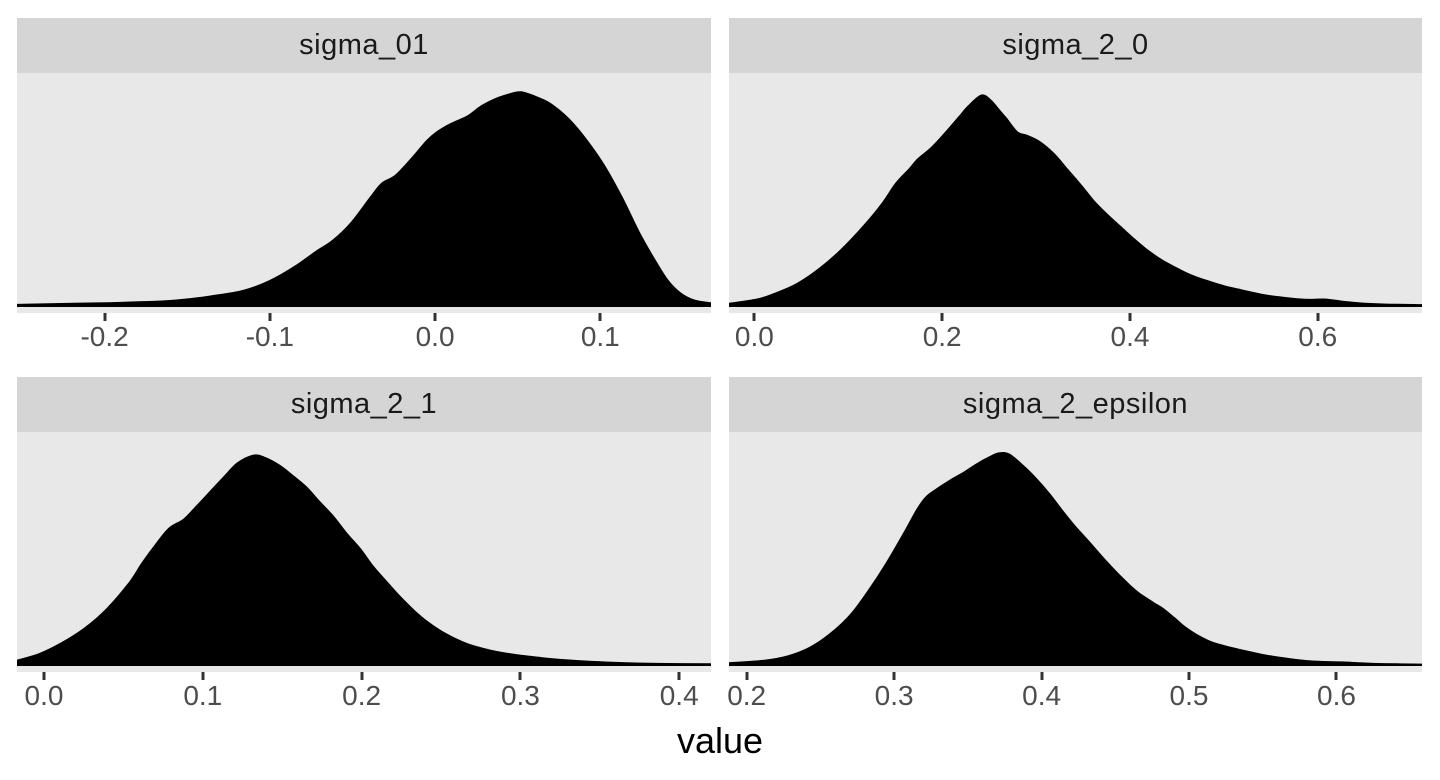  What do you see at coordinates (364, 345) in the screenshot?
I see `facet-x-axis: -0.2 -0.1 0.0 0.1` at bounding box center [364, 345].